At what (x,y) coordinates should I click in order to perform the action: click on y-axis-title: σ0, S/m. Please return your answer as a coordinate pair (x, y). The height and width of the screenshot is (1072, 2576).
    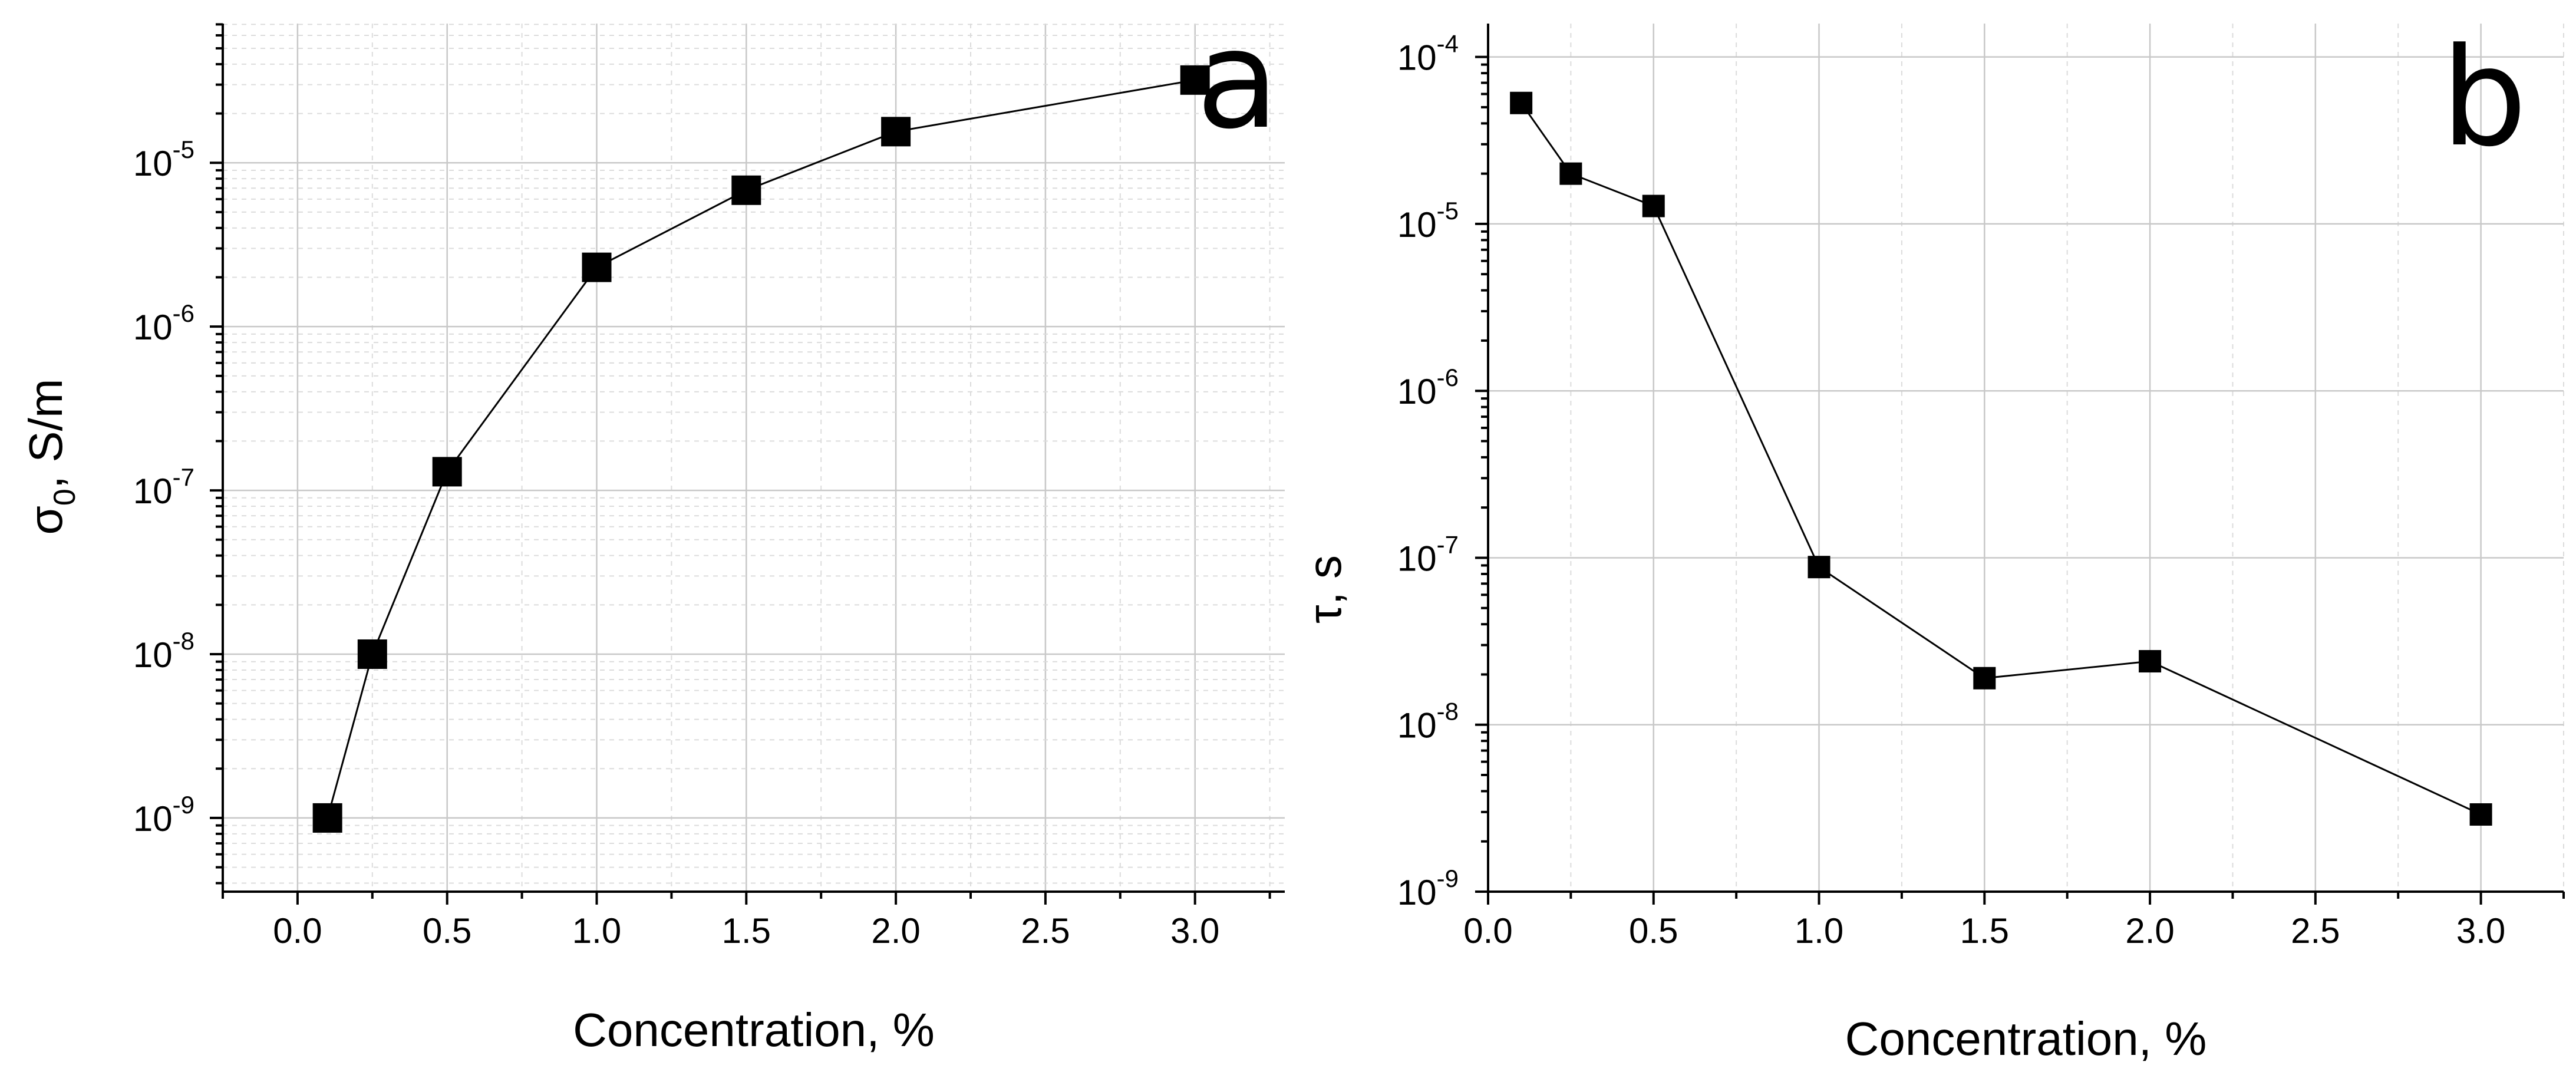
    Looking at the image, I should click on (51, 457).